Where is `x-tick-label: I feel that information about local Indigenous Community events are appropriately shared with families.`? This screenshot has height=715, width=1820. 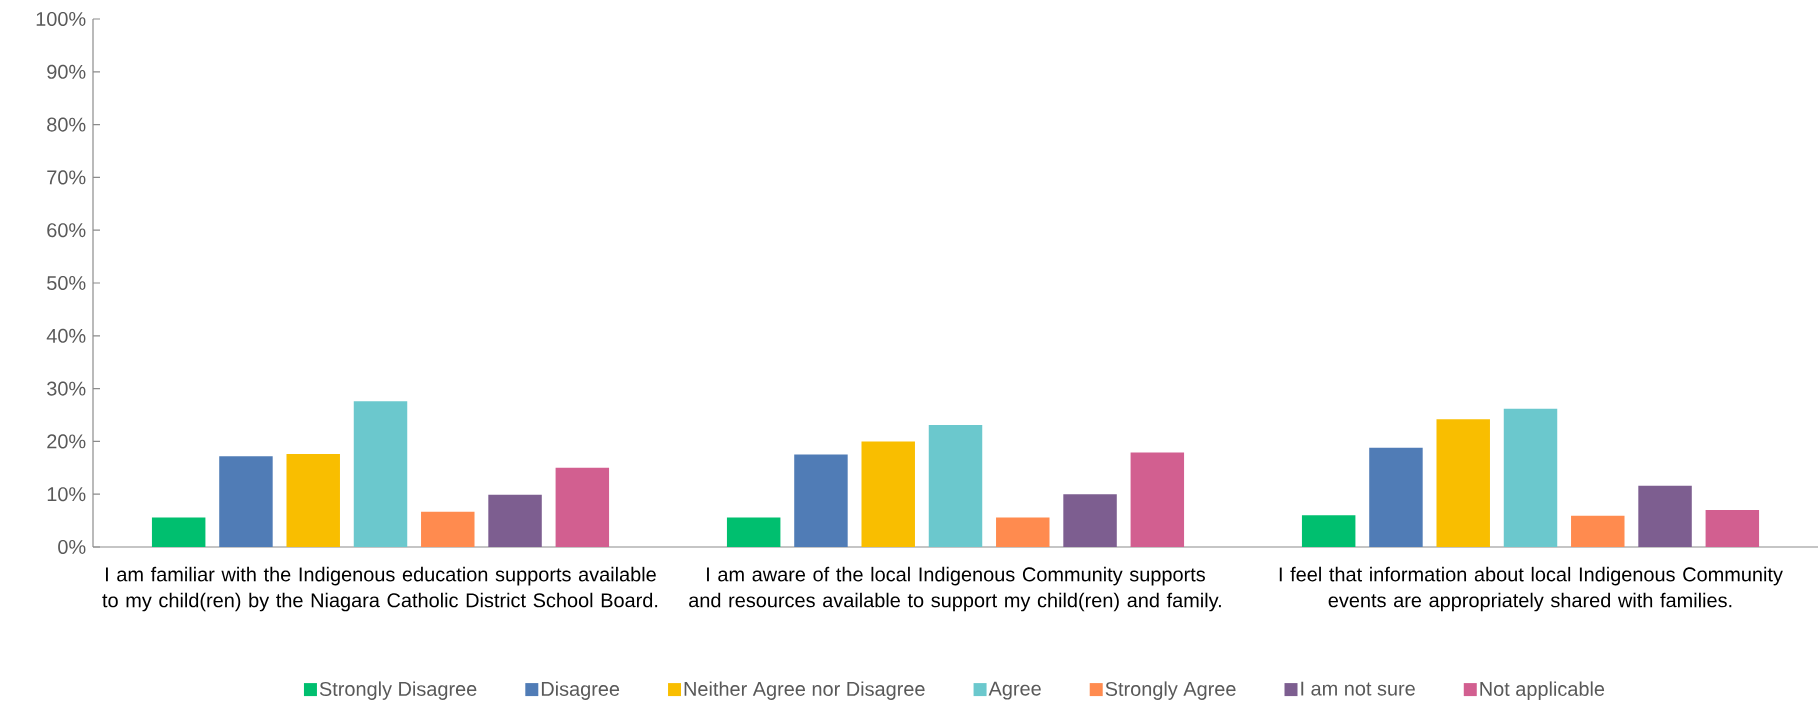 x-tick-label: I feel that information about local Indigenous Community events are appropriately shared with families. is located at coordinates (1531, 589).